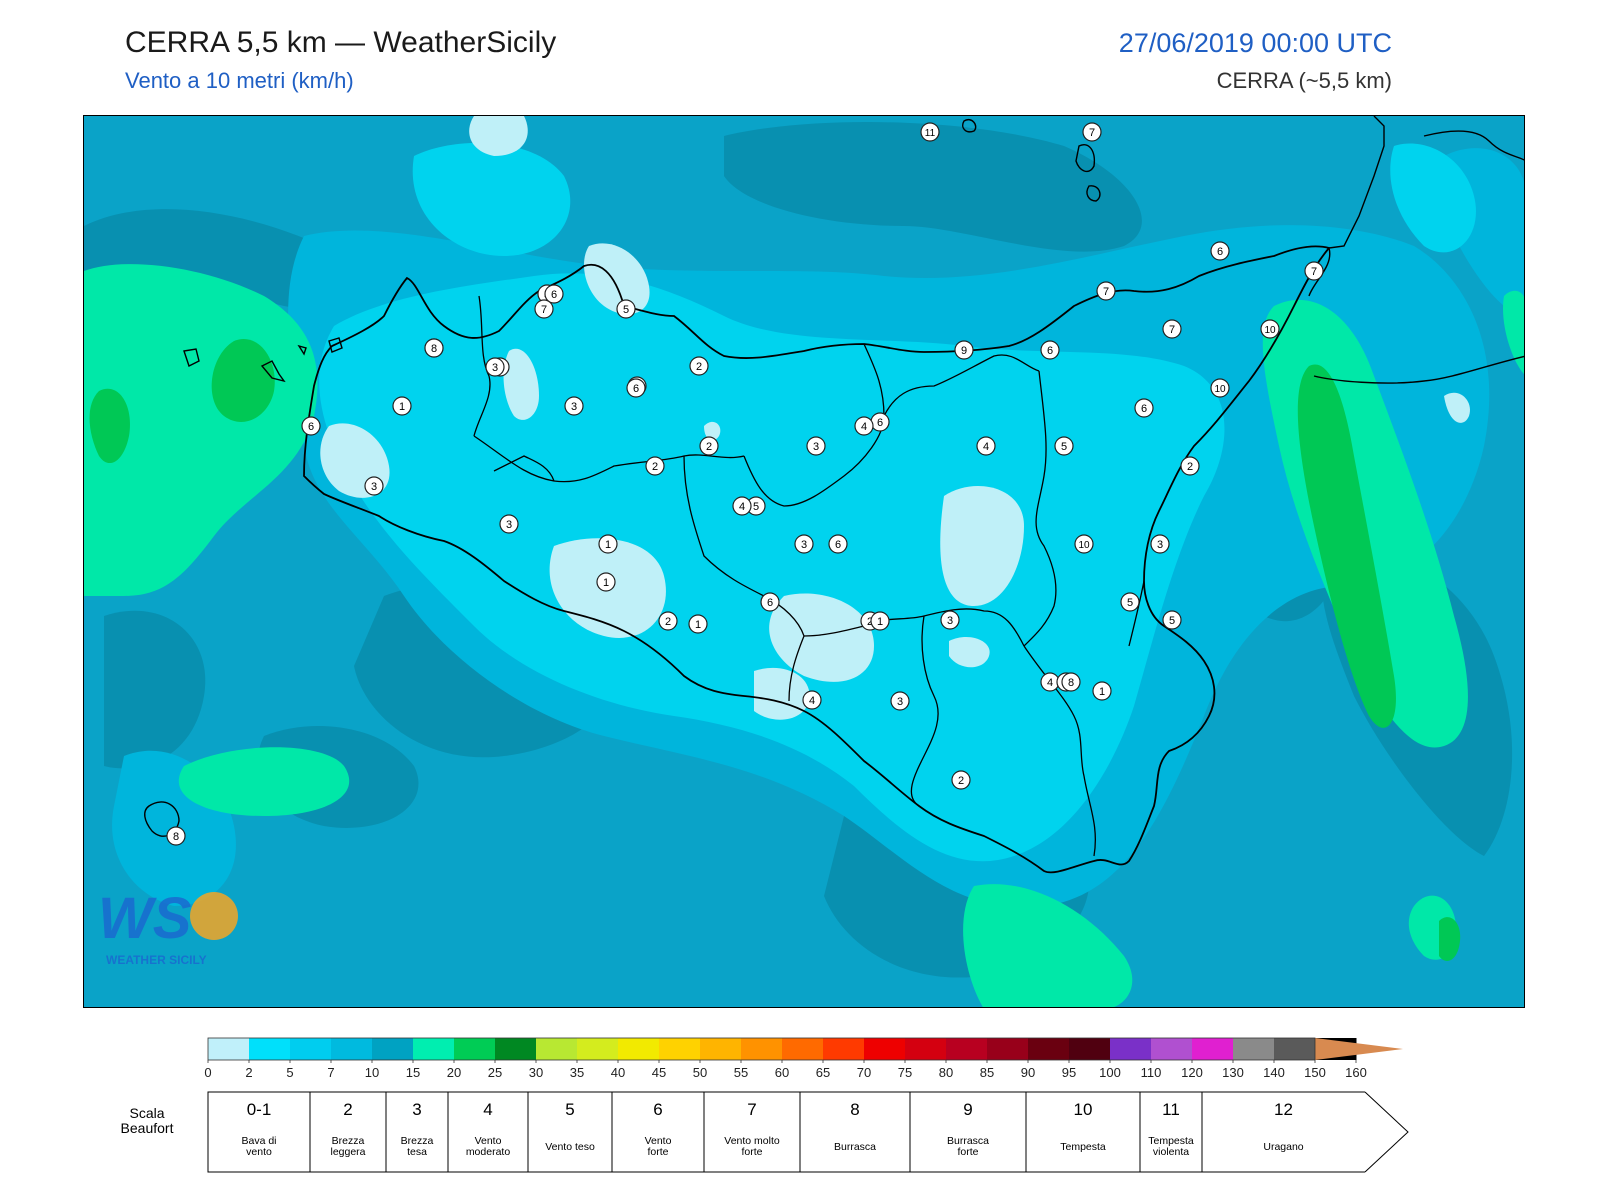  What do you see at coordinates (259, 1109) in the screenshot?
I see `beaufort-force: 0-1` at bounding box center [259, 1109].